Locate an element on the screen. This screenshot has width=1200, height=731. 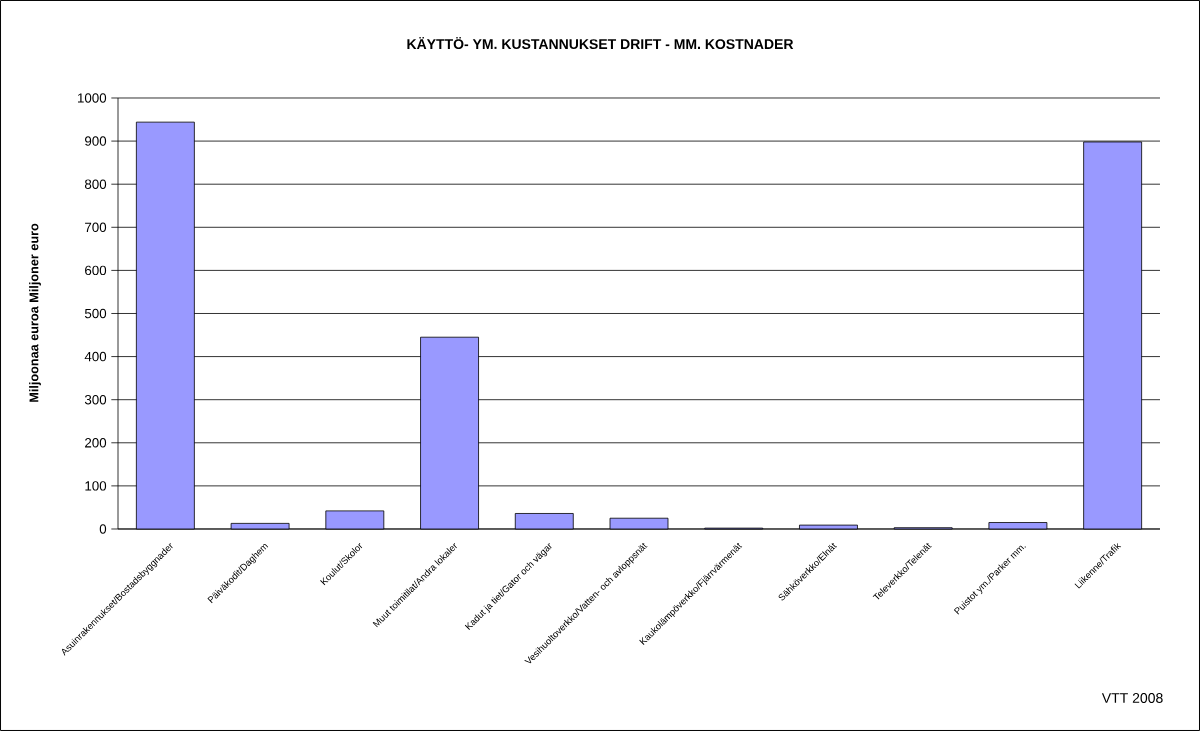
y-tick-label: 0 is located at coordinates (103, 529).